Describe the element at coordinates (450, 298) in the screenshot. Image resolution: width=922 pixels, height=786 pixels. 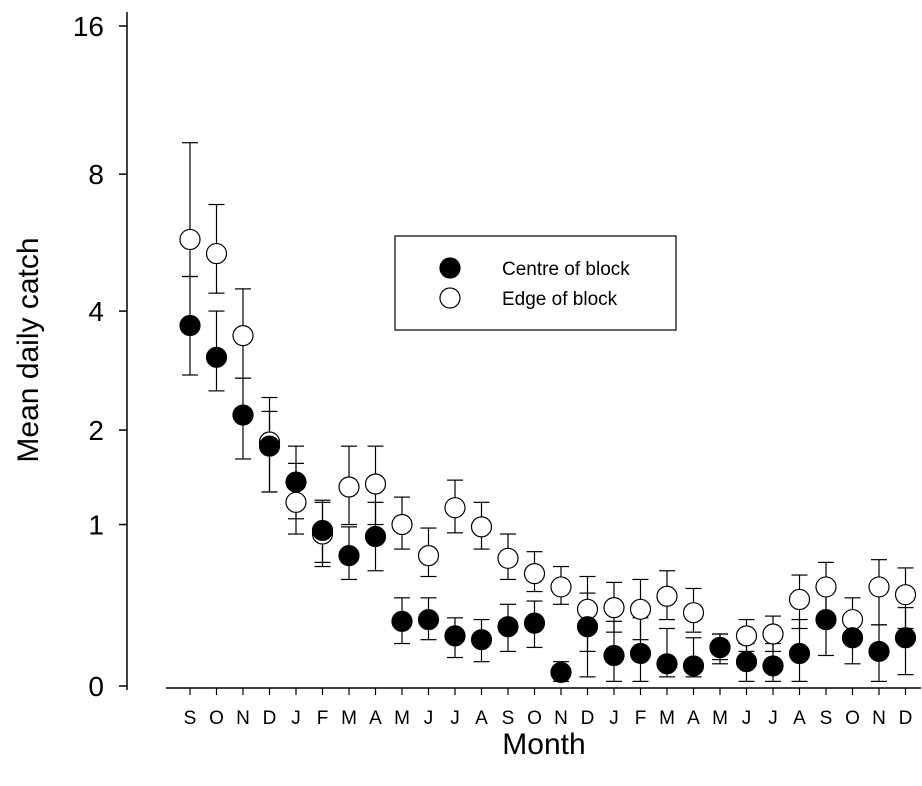
I see `legend-marker-edge` at that location.